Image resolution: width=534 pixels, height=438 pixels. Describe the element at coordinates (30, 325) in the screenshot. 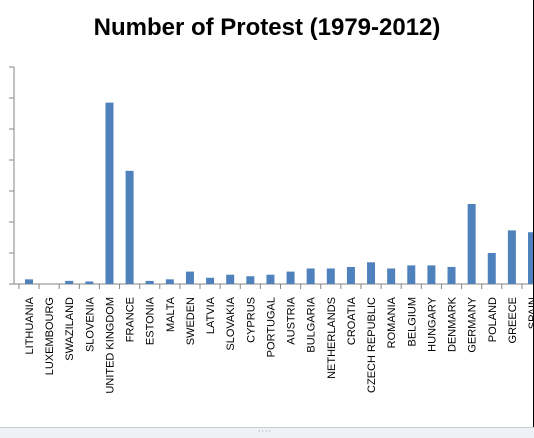

I see `x-tick-label: LITHUANIA` at that location.